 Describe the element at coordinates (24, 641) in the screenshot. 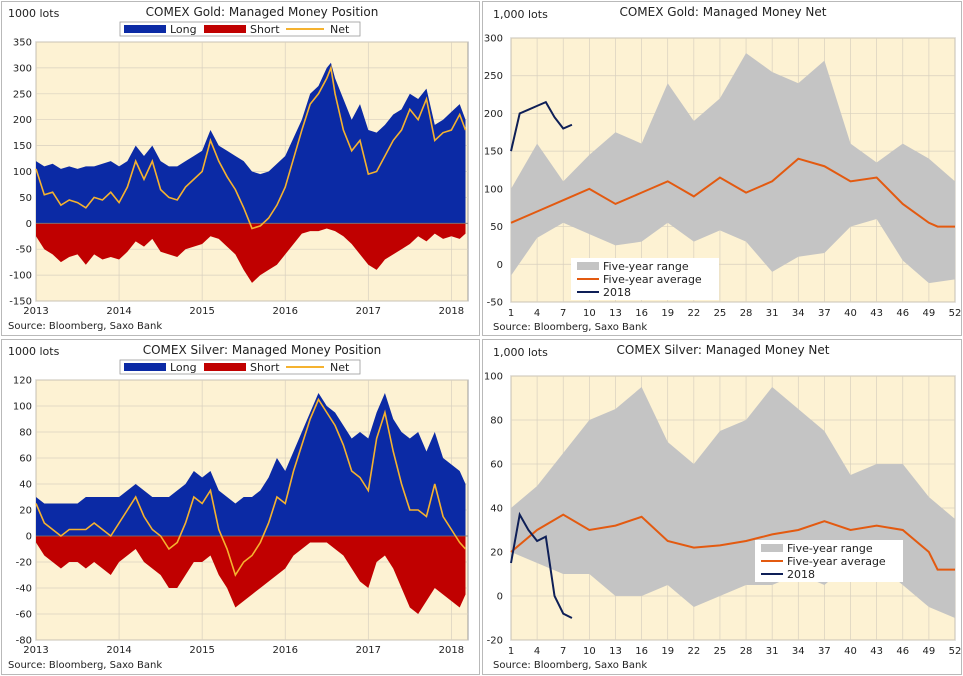

I see `y-tick-label: -80` at that location.